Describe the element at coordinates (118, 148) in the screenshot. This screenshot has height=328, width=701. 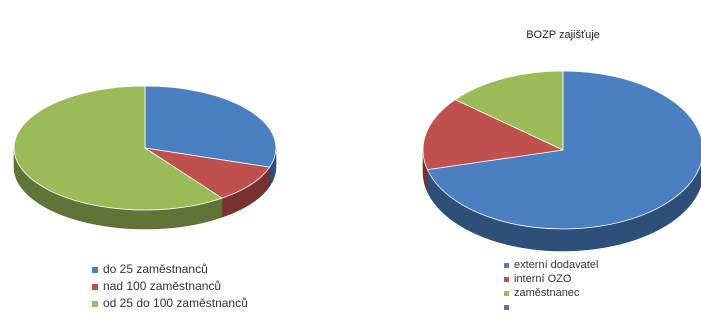
I see `pie-slice-od-25-do-100-zamestnancu` at that location.